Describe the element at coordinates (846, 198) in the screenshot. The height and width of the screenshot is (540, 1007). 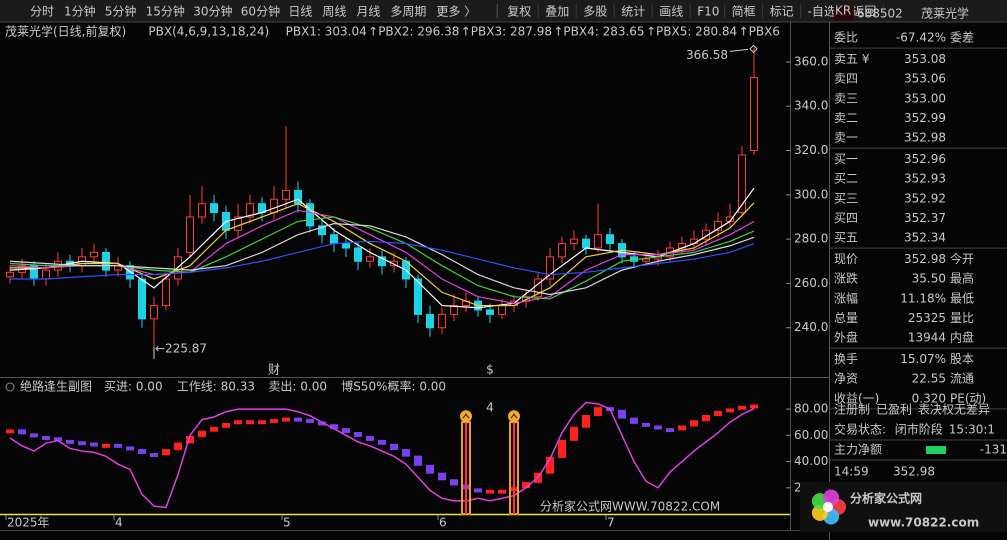
I see `quote-label: 买三` at that location.